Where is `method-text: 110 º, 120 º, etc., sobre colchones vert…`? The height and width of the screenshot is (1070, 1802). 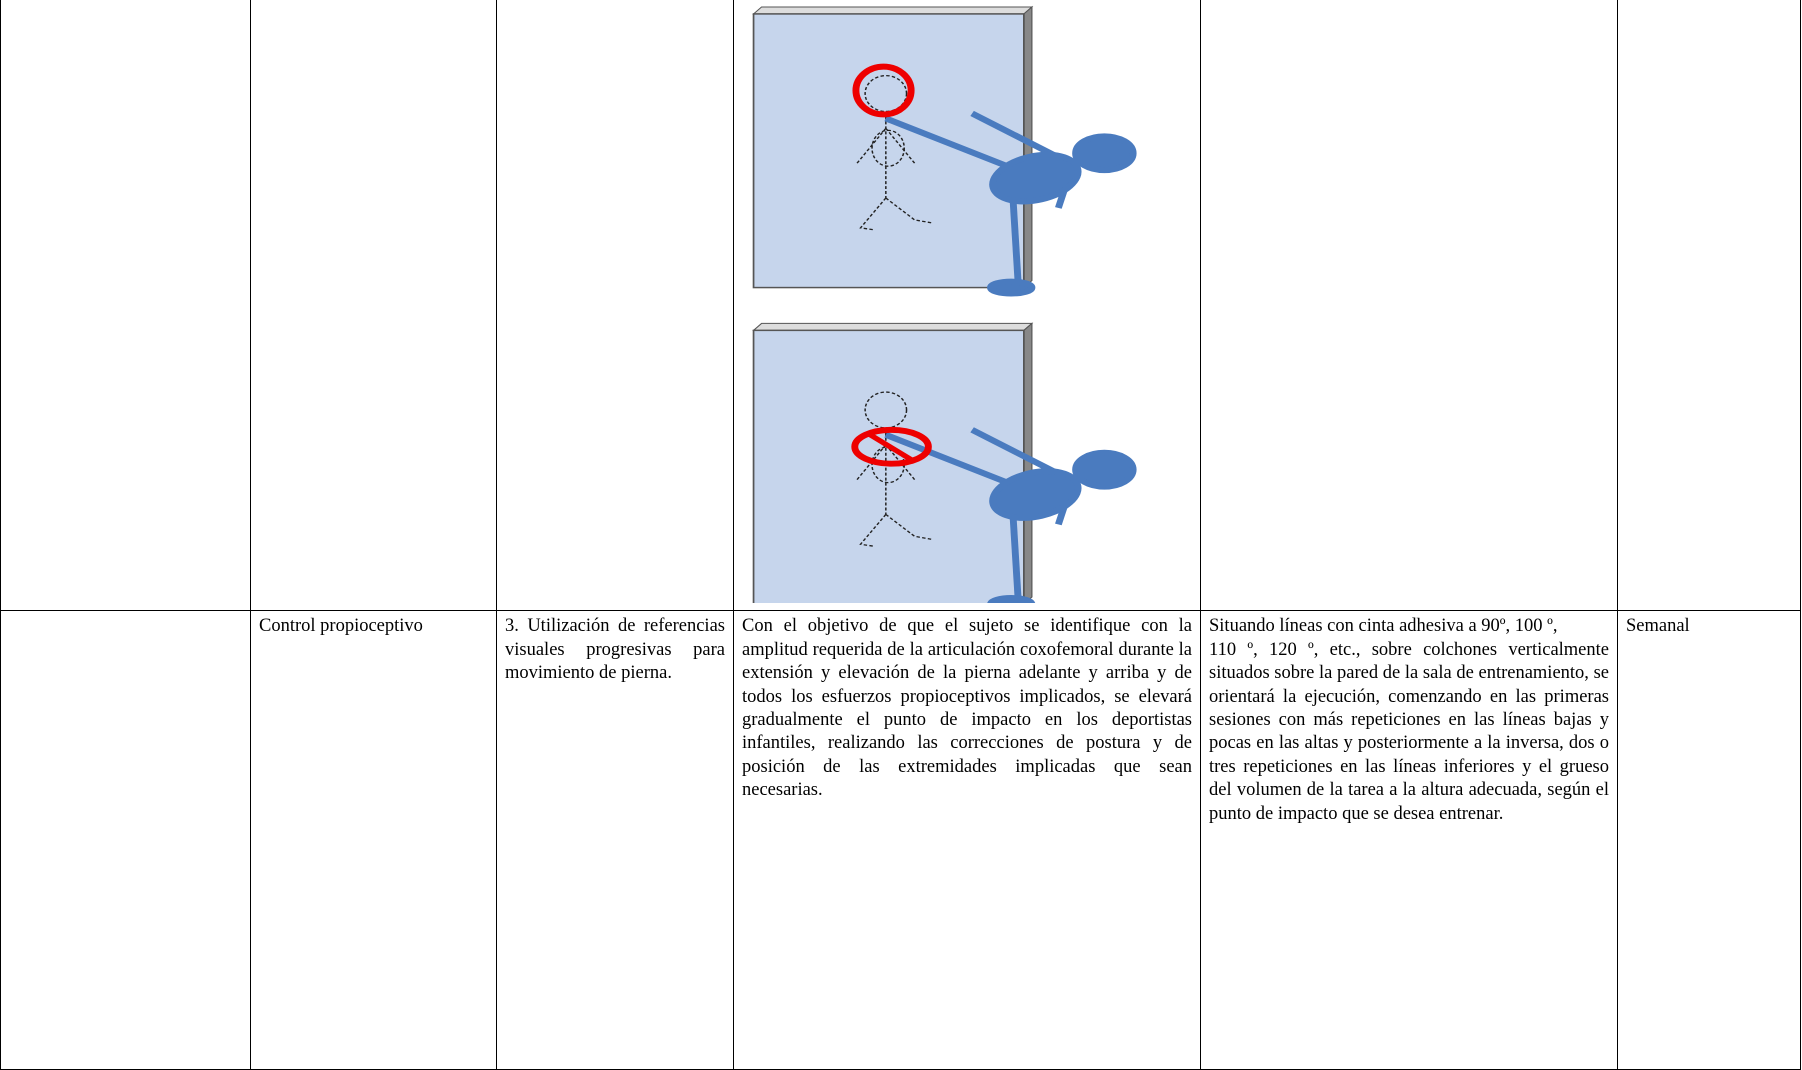 method-text: 110 º, 120 º, etc., sobre colchones vert… is located at coordinates (1409, 731).